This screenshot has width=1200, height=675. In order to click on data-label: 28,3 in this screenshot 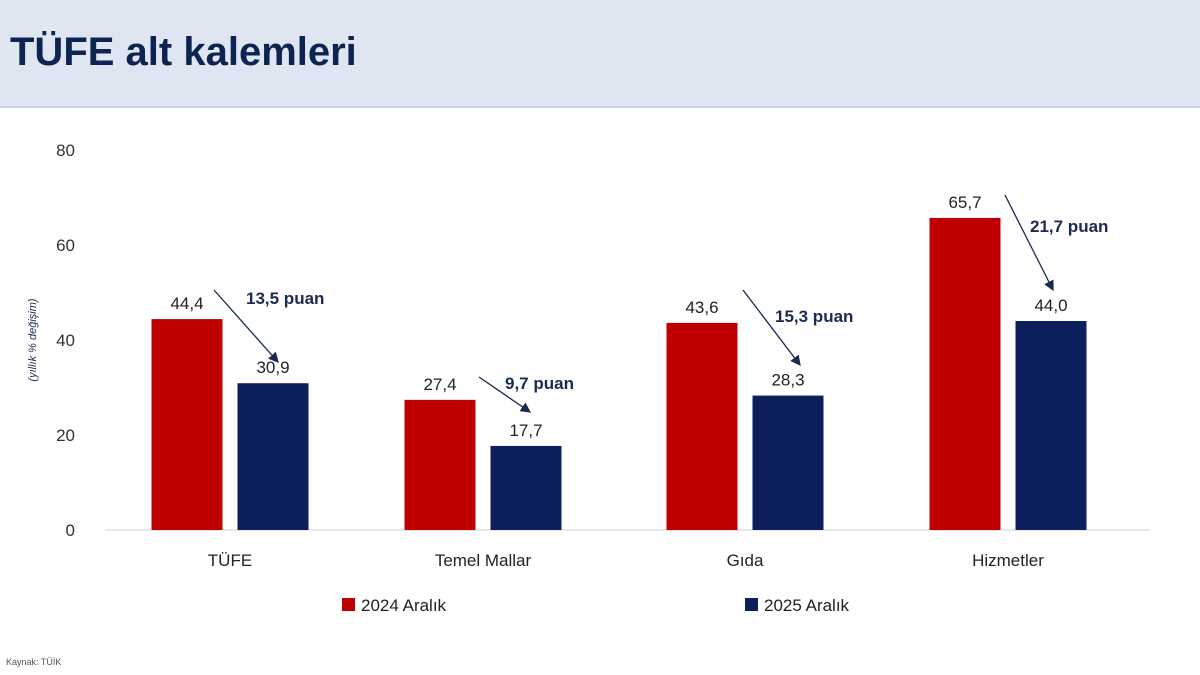, I will do `click(787, 380)`.